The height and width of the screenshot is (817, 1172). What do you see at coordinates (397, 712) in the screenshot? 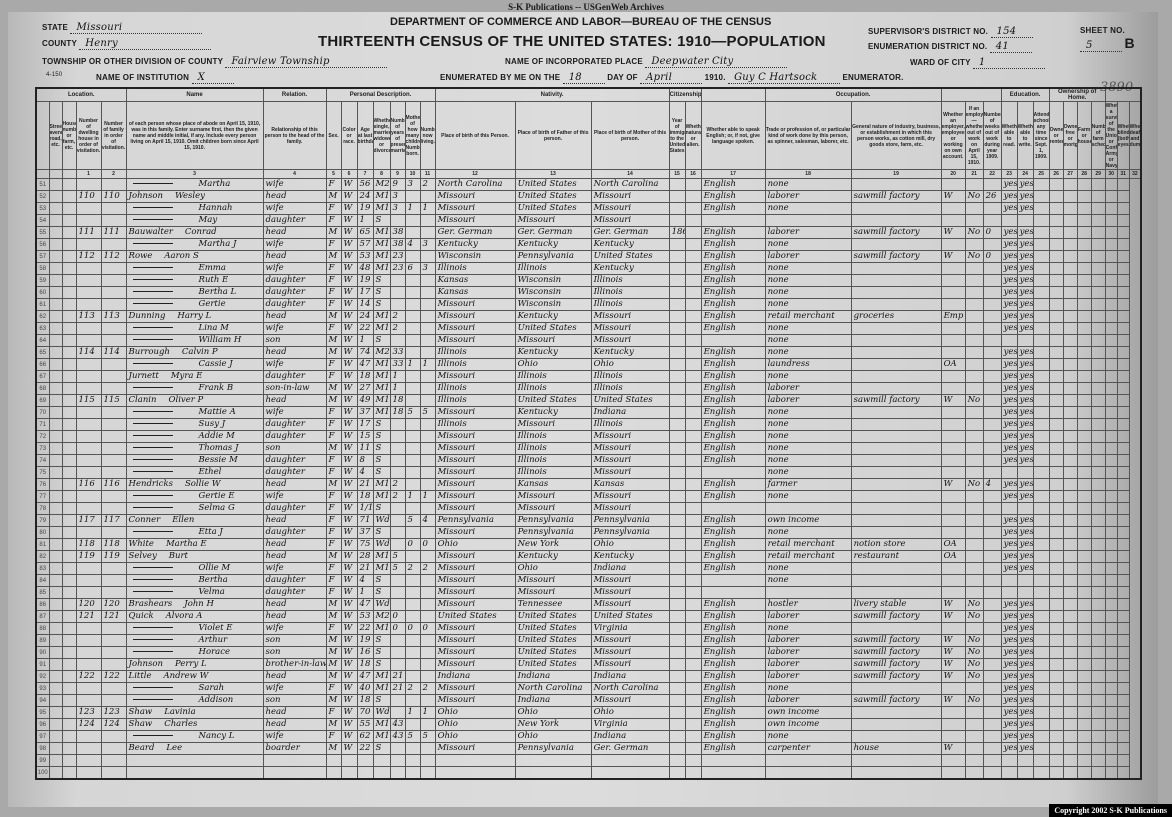
I see `years-married` at bounding box center [397, 712].